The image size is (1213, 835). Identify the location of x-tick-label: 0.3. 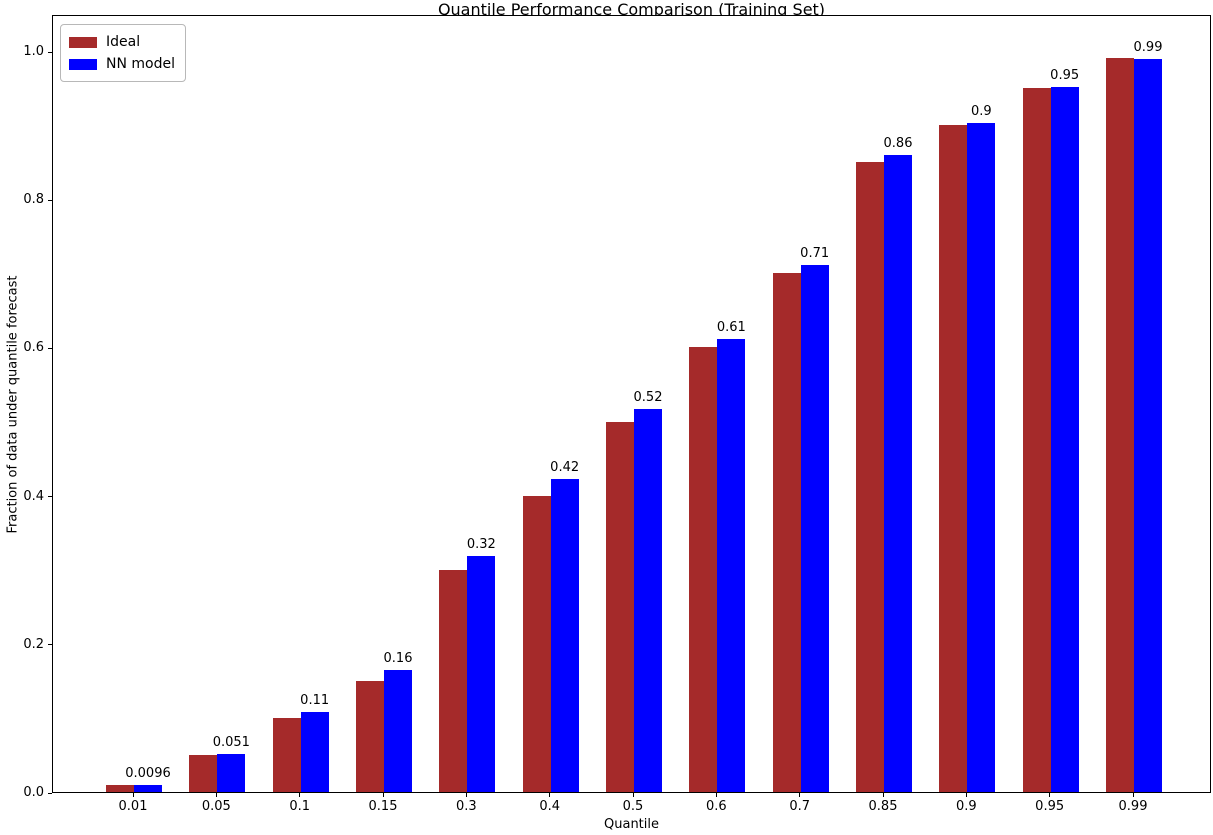
(466, 806).